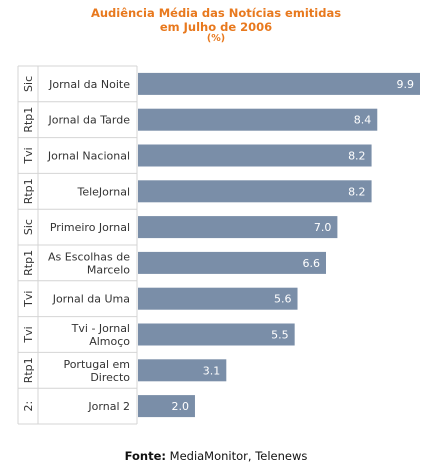  I want to click on value-label: 5.6, so click(283, 299).